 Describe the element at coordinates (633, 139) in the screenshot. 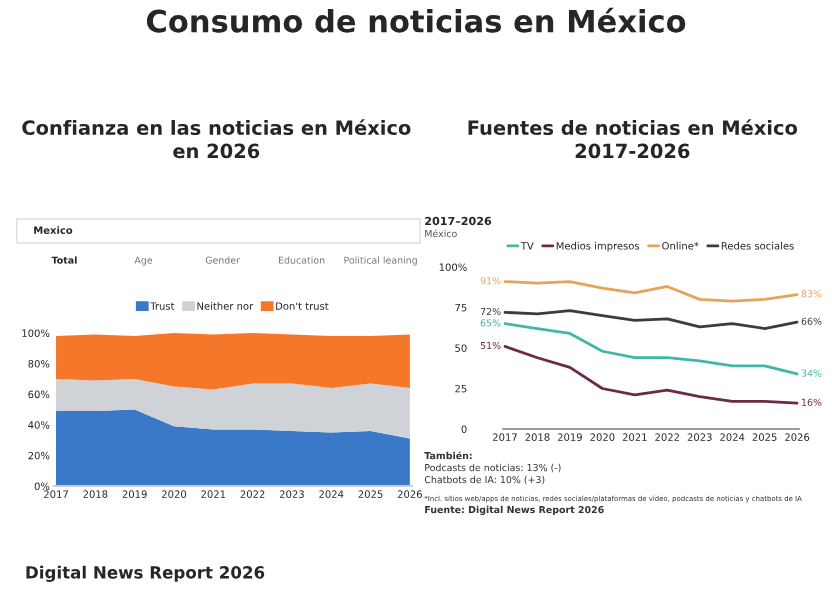

I see `chart-title: Fuentes de noticias en México 2017-2026` at that location.